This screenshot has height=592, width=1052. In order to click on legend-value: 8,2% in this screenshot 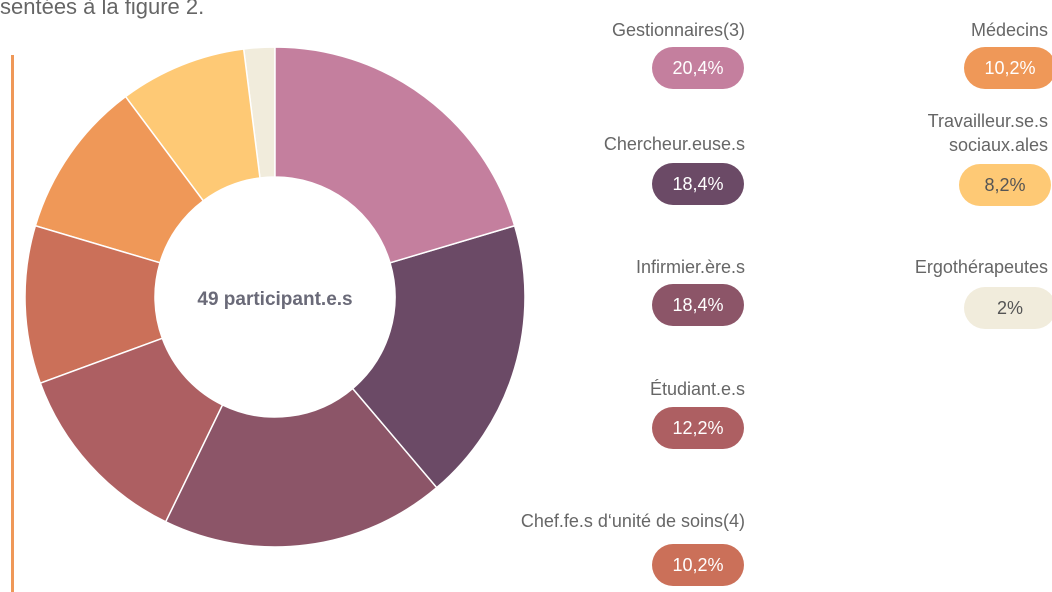, I will do `click(1005, 185)`.